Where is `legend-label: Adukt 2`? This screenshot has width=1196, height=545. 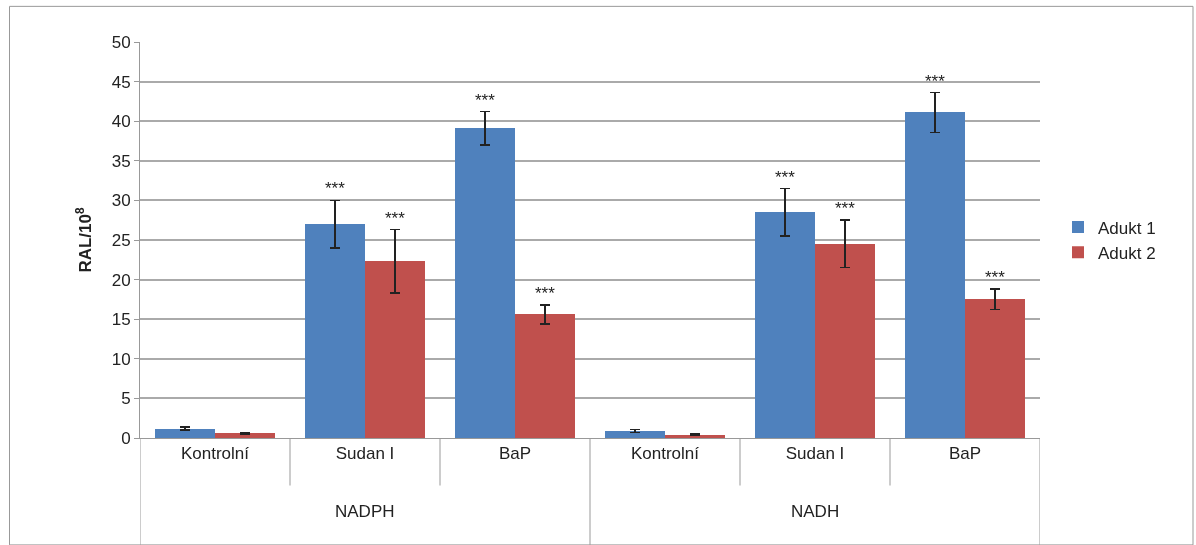 legend-label: Adukt 2 is located at coordinates (1127, 253).